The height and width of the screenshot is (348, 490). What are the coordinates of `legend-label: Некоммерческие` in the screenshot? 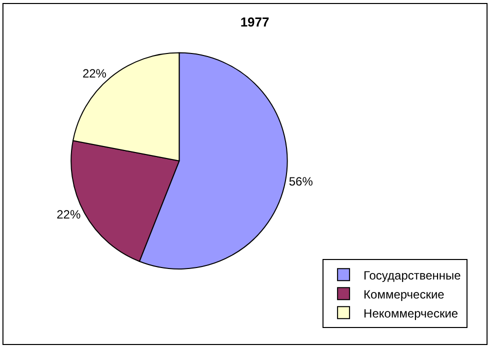 It's located at (411, 313).